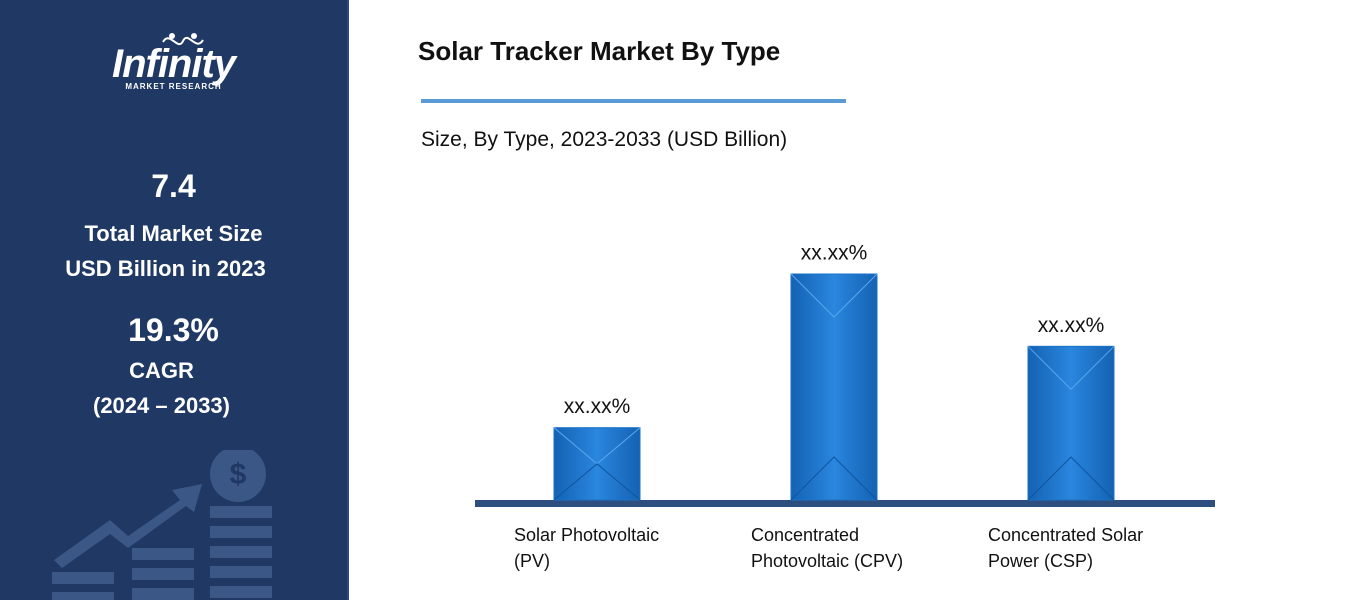 The width and height of the screenshot is (1356, 600). Describe the element at coordinates (827, 548) in the screenshot. I see `x-tick-label: Concentrated Photovoltaic (CPV)` at that location.